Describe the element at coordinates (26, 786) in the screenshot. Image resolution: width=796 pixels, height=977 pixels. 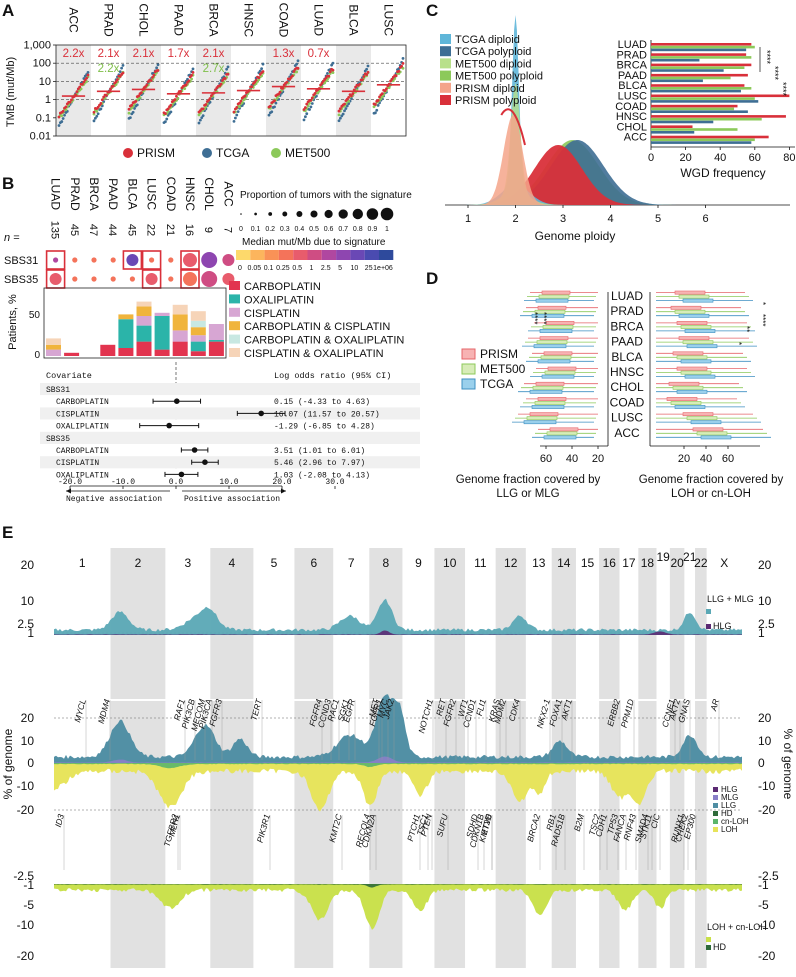
I see `mid-y-tick-left: -10` at that location.